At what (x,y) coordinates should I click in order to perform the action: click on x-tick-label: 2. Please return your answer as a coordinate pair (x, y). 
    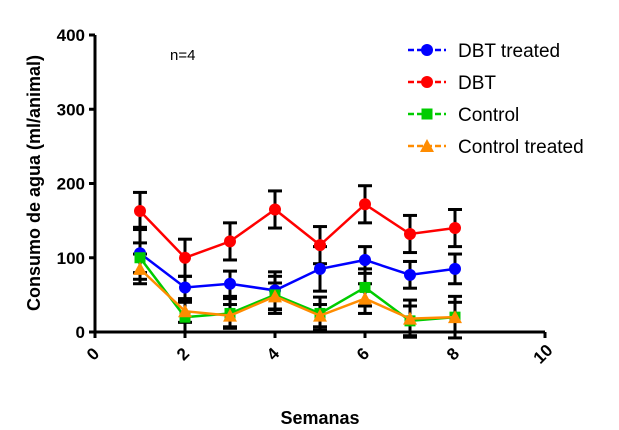
    Looking at the image, I should click on (183, 354).